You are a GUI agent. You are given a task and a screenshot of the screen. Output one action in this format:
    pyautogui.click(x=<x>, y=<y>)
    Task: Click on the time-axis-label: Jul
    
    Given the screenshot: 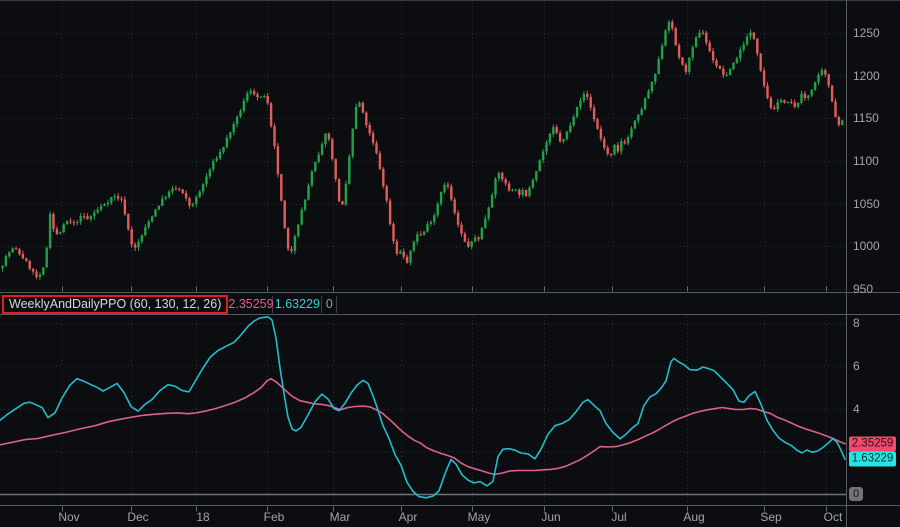 What is the action you would take?
    pyautogui.click(x=619, y=517)
    